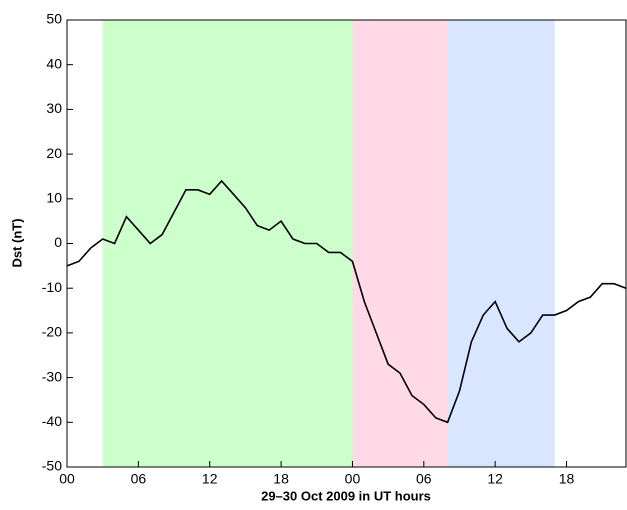 Image resolution: width=627 pixels, height=510 pixels. What do you see at coordinates (52, 287) in the screenshot?
I see `y-tick-label: -10` at bounding box center [52, 287].